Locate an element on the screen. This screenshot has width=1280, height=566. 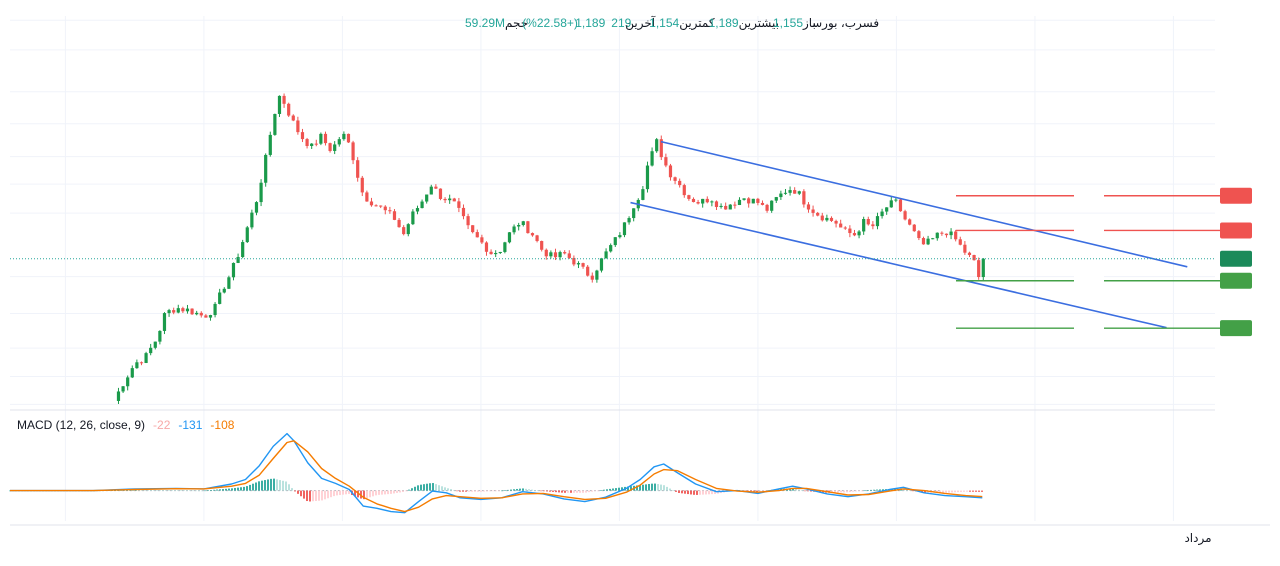
legend-high-value: 1,189 is located at coordinates (724, 23).